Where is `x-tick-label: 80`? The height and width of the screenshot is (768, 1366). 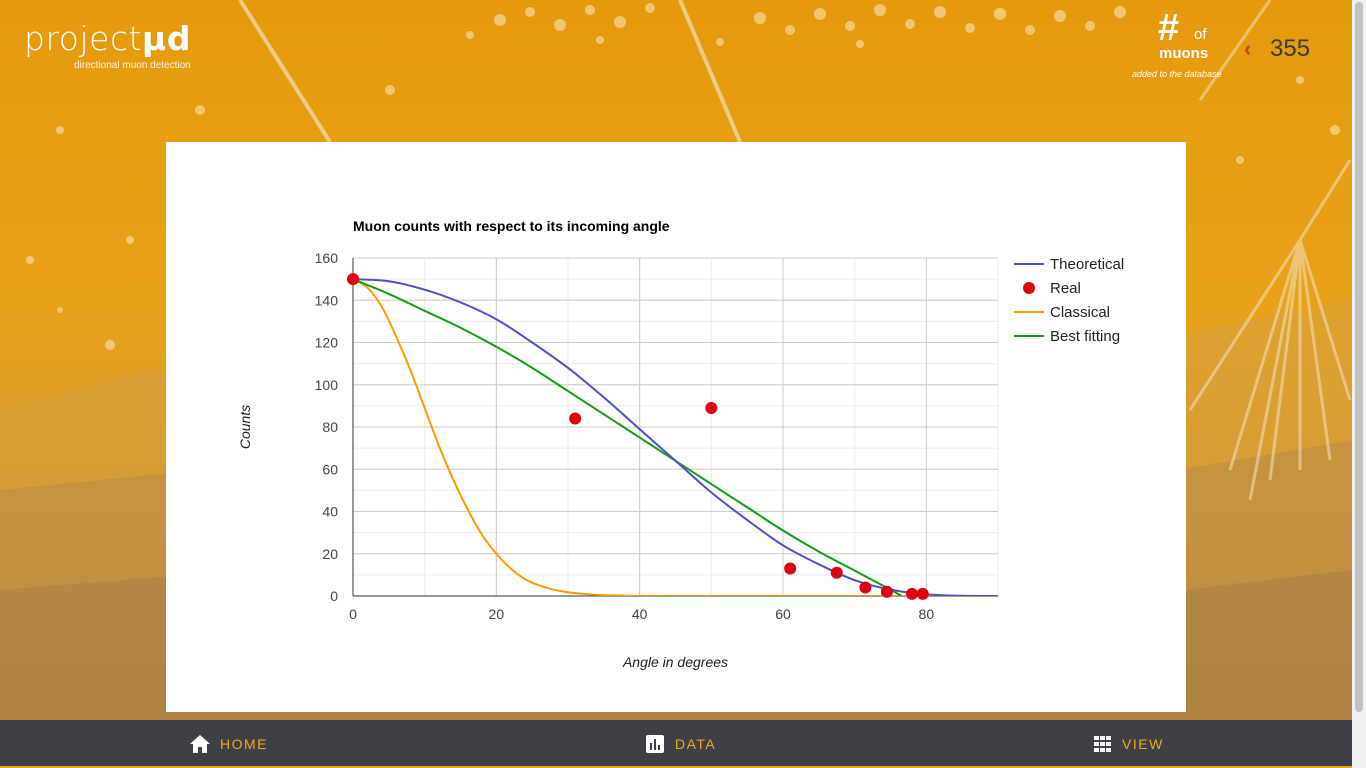 x-tick-label: 80 is located at coordinates (927, 614).